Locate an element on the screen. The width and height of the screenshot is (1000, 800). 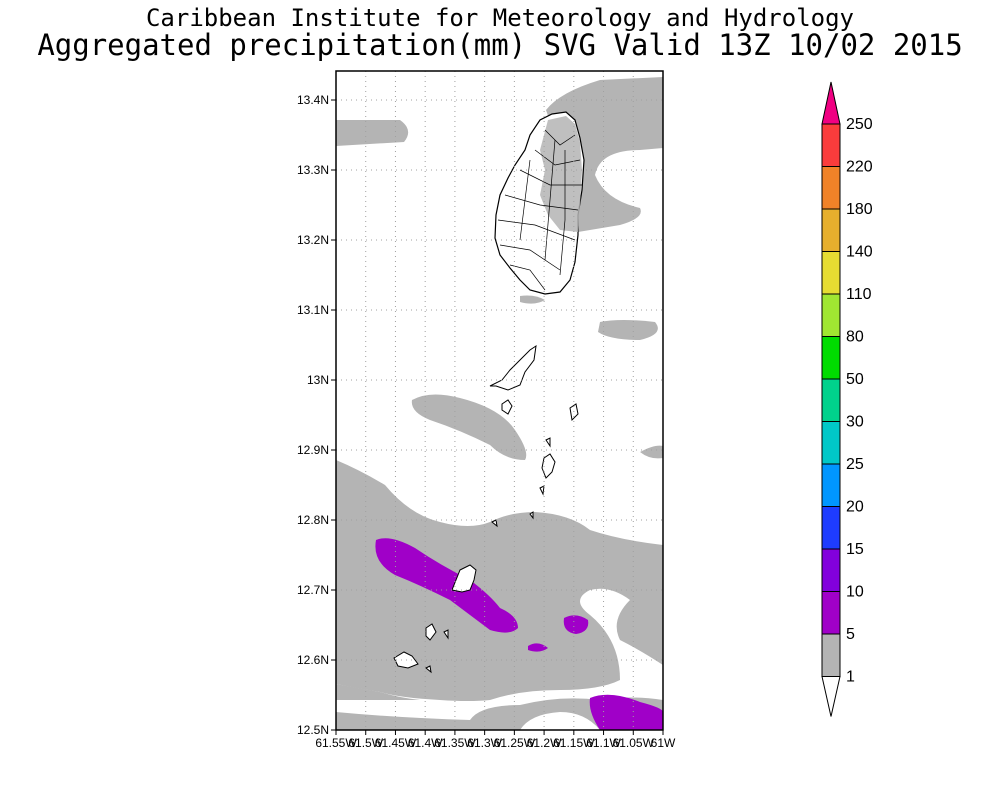
lon-tick-label: 61.35W is located at coordinates (455, 743).